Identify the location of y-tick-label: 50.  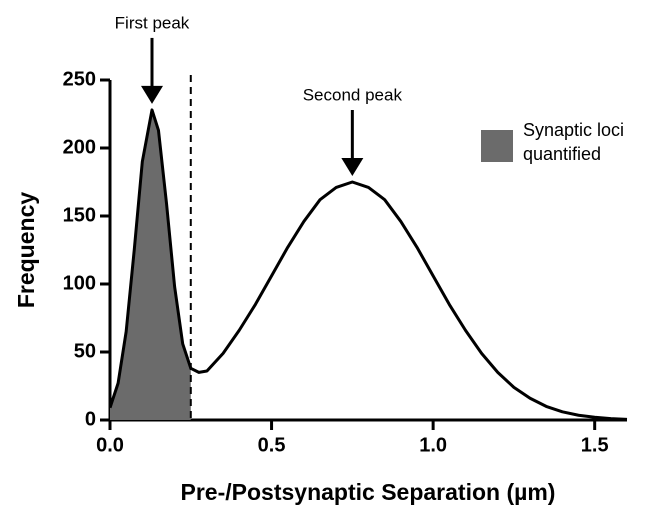
(85, 351).